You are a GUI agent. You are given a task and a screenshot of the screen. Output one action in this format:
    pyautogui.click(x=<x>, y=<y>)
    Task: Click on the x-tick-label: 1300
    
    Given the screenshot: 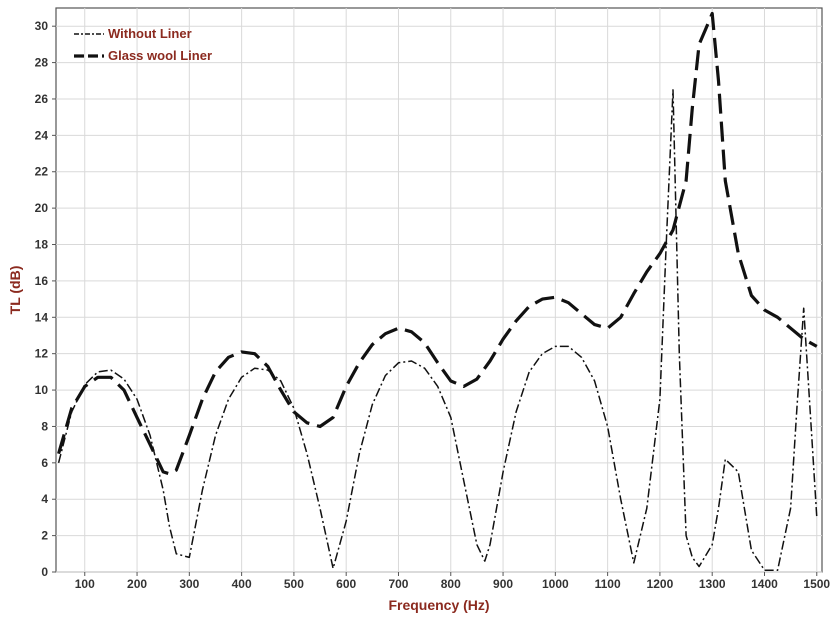 What is the action you would take?
    pyautogui.click(x=712, y=584)
    